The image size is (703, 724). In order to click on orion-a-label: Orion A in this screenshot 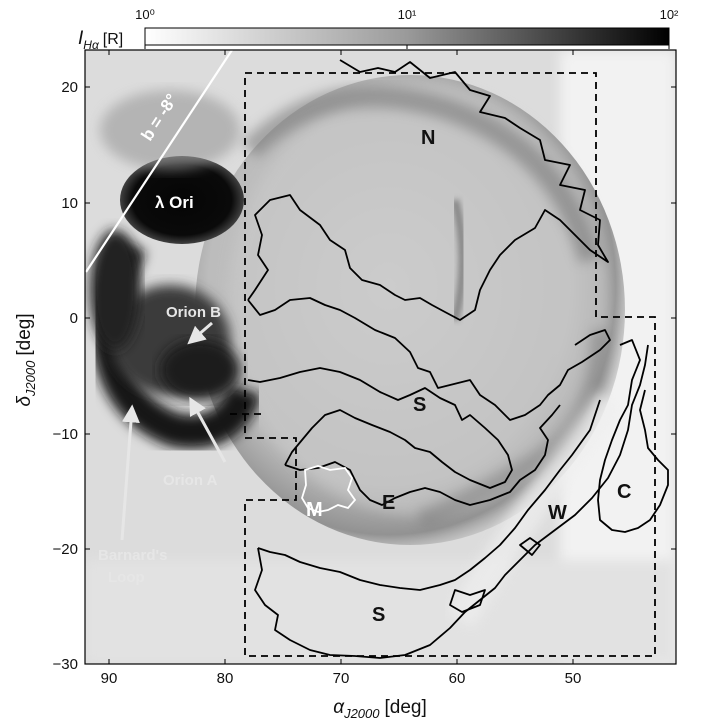, I will do `click(190, 480)`.